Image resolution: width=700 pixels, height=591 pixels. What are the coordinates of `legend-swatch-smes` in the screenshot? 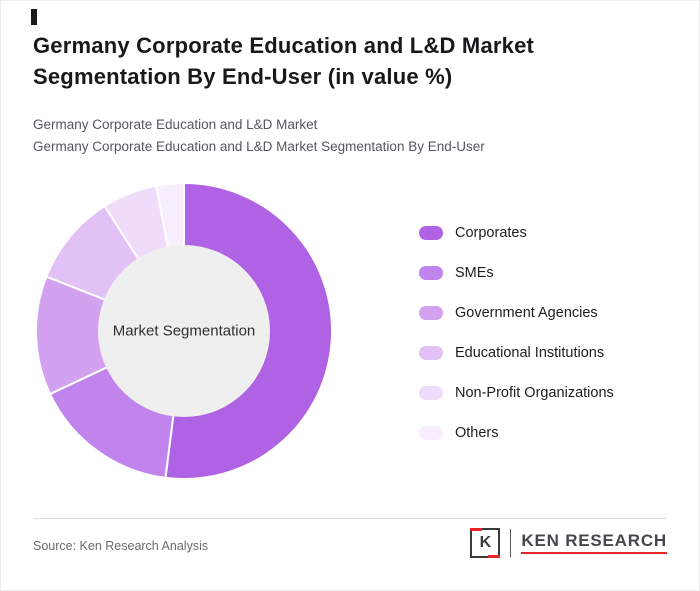 It's located at (431, 273).